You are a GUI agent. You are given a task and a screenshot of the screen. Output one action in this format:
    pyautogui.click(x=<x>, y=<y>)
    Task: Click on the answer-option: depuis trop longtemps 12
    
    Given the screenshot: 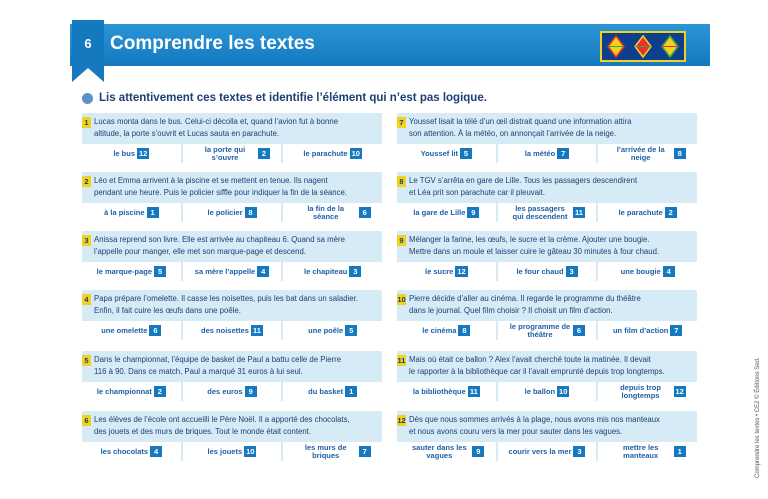 What is the action you would take?
    pyautogui.click(x=647, y=391)
    